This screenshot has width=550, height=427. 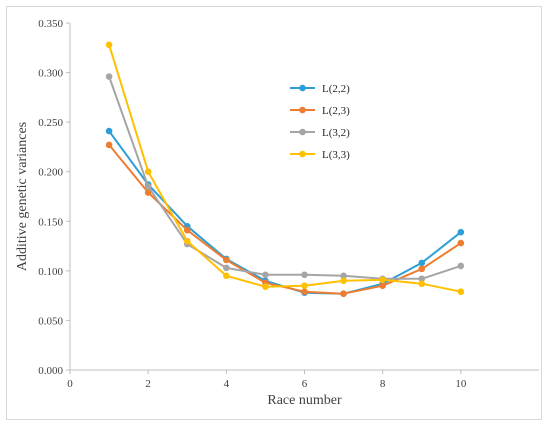 I want to click on legend-label: L(2,2), so click(x=336, y=89).